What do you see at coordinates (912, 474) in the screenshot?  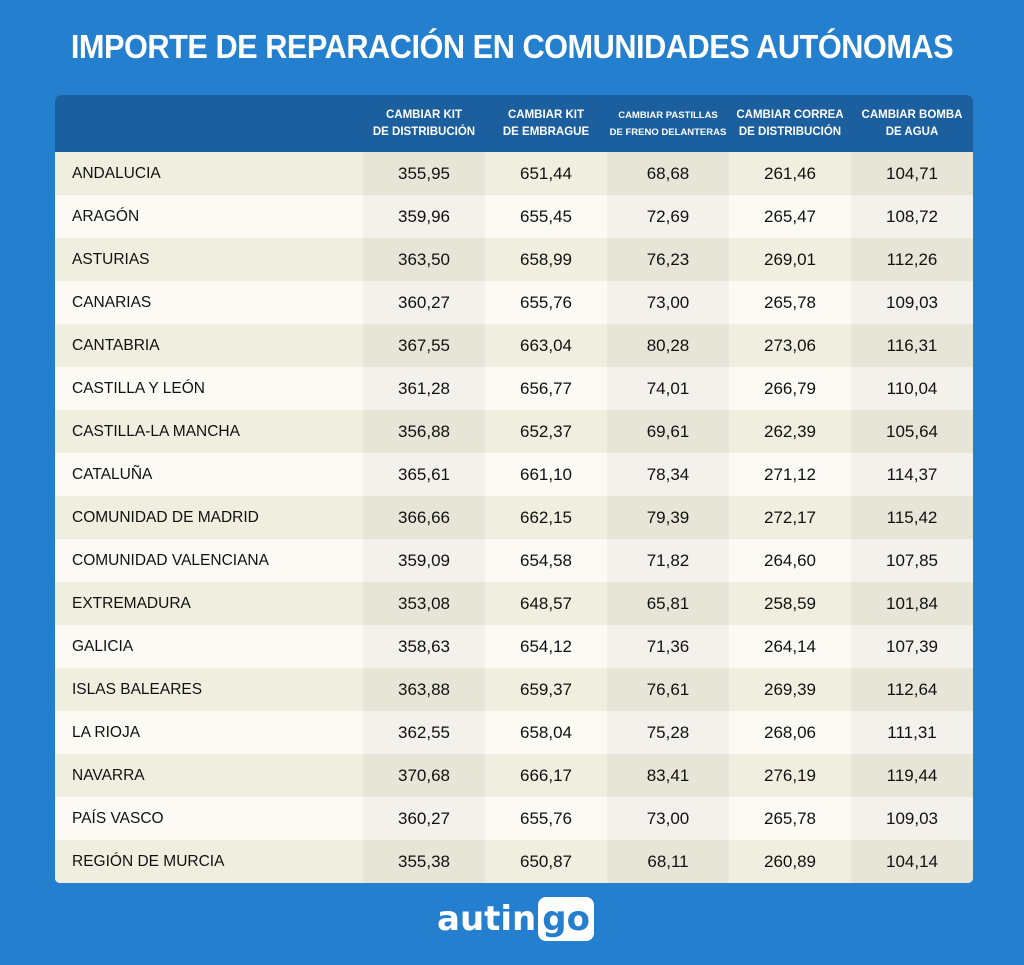 I see `cost-cell: 114,37` at bounding box center [912, 474].